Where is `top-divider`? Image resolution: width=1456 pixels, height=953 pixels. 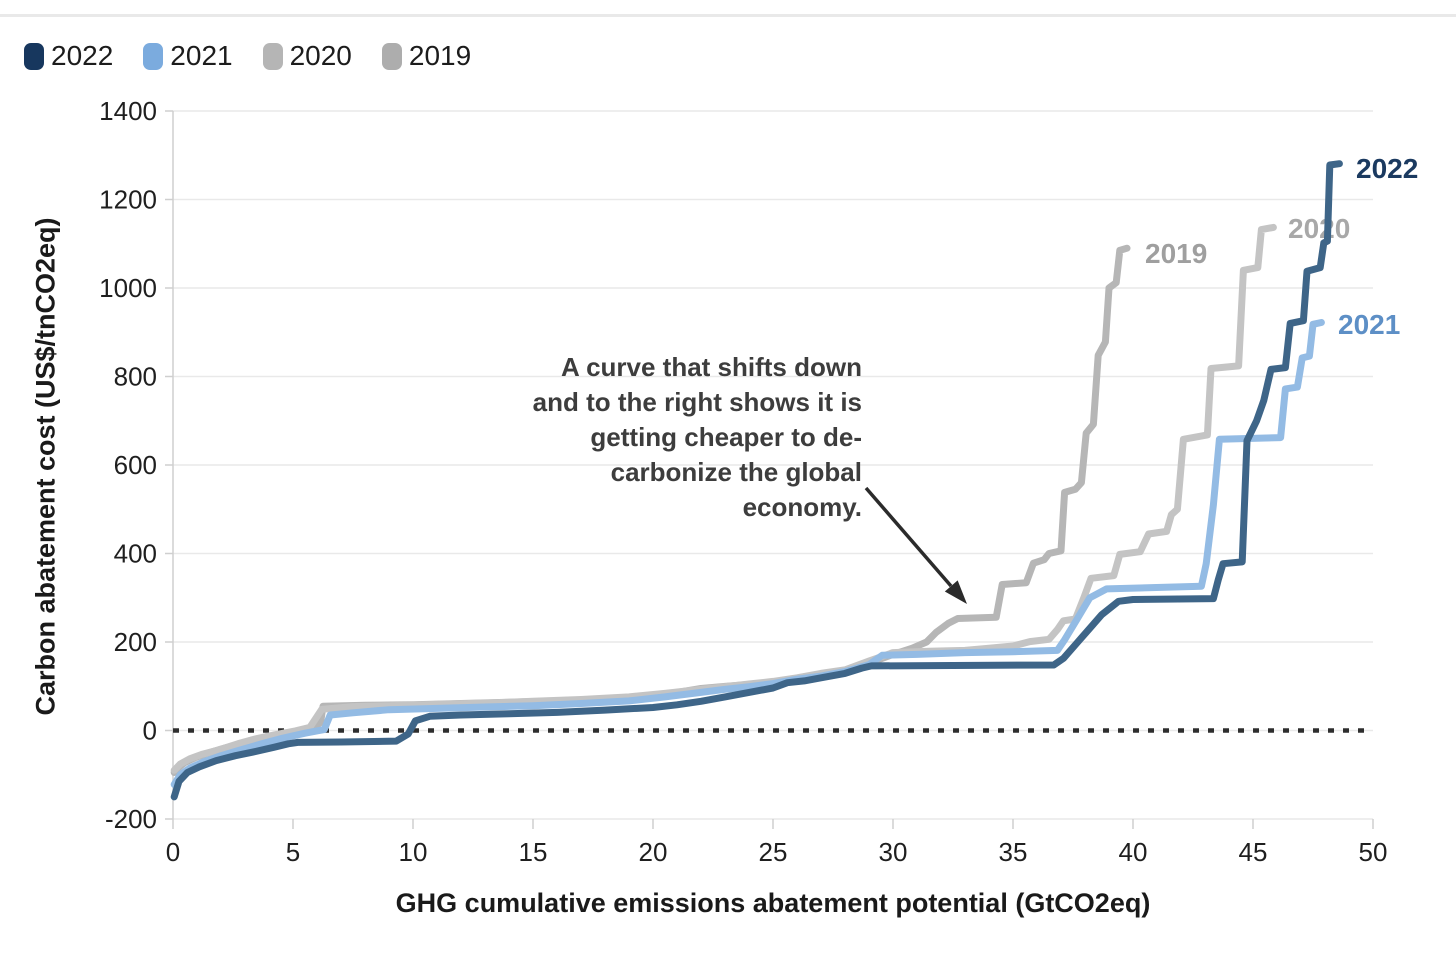 top-divider is located at coordinates (728, 15).